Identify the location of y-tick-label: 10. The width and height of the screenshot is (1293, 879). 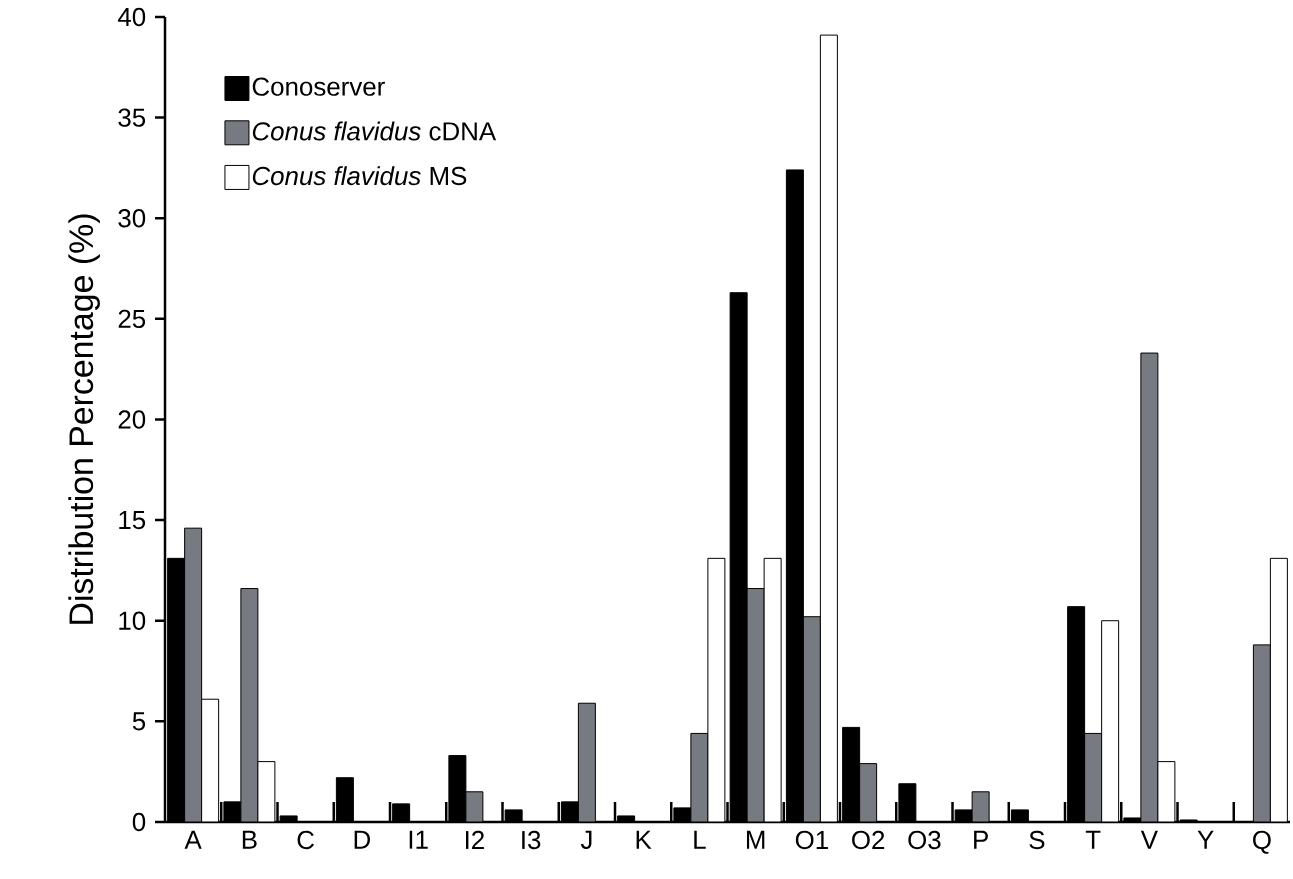
(132, 620).